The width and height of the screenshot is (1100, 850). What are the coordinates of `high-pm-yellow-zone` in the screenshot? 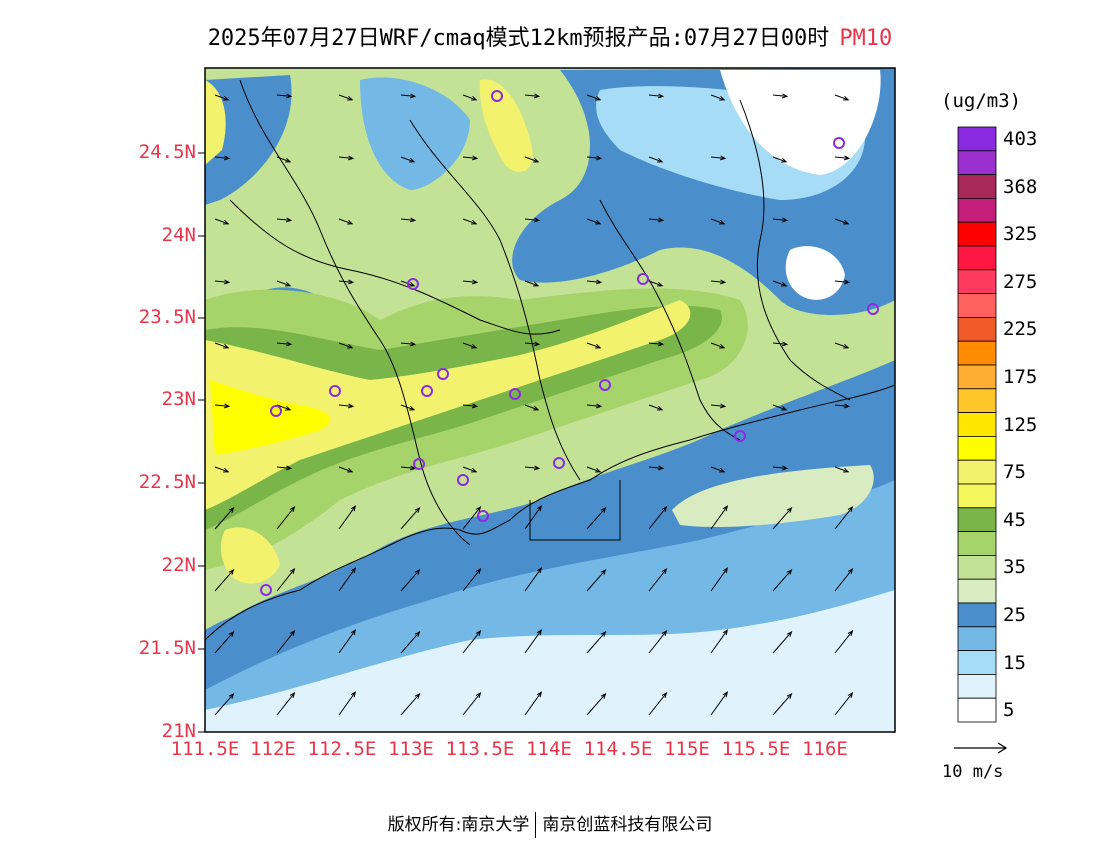 It's located at (448, 405).